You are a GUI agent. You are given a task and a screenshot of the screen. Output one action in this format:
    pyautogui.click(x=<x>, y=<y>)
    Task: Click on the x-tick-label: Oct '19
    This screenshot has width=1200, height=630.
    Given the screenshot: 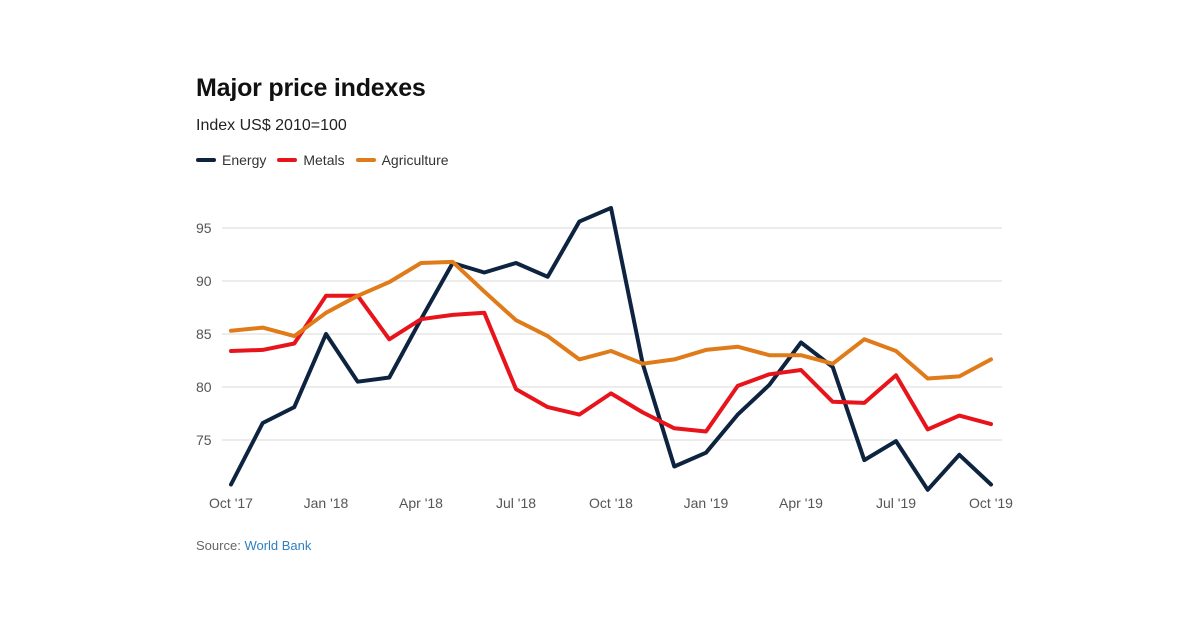 What is the action you would take?
    pyautogui.click(x=991, y=503)
    